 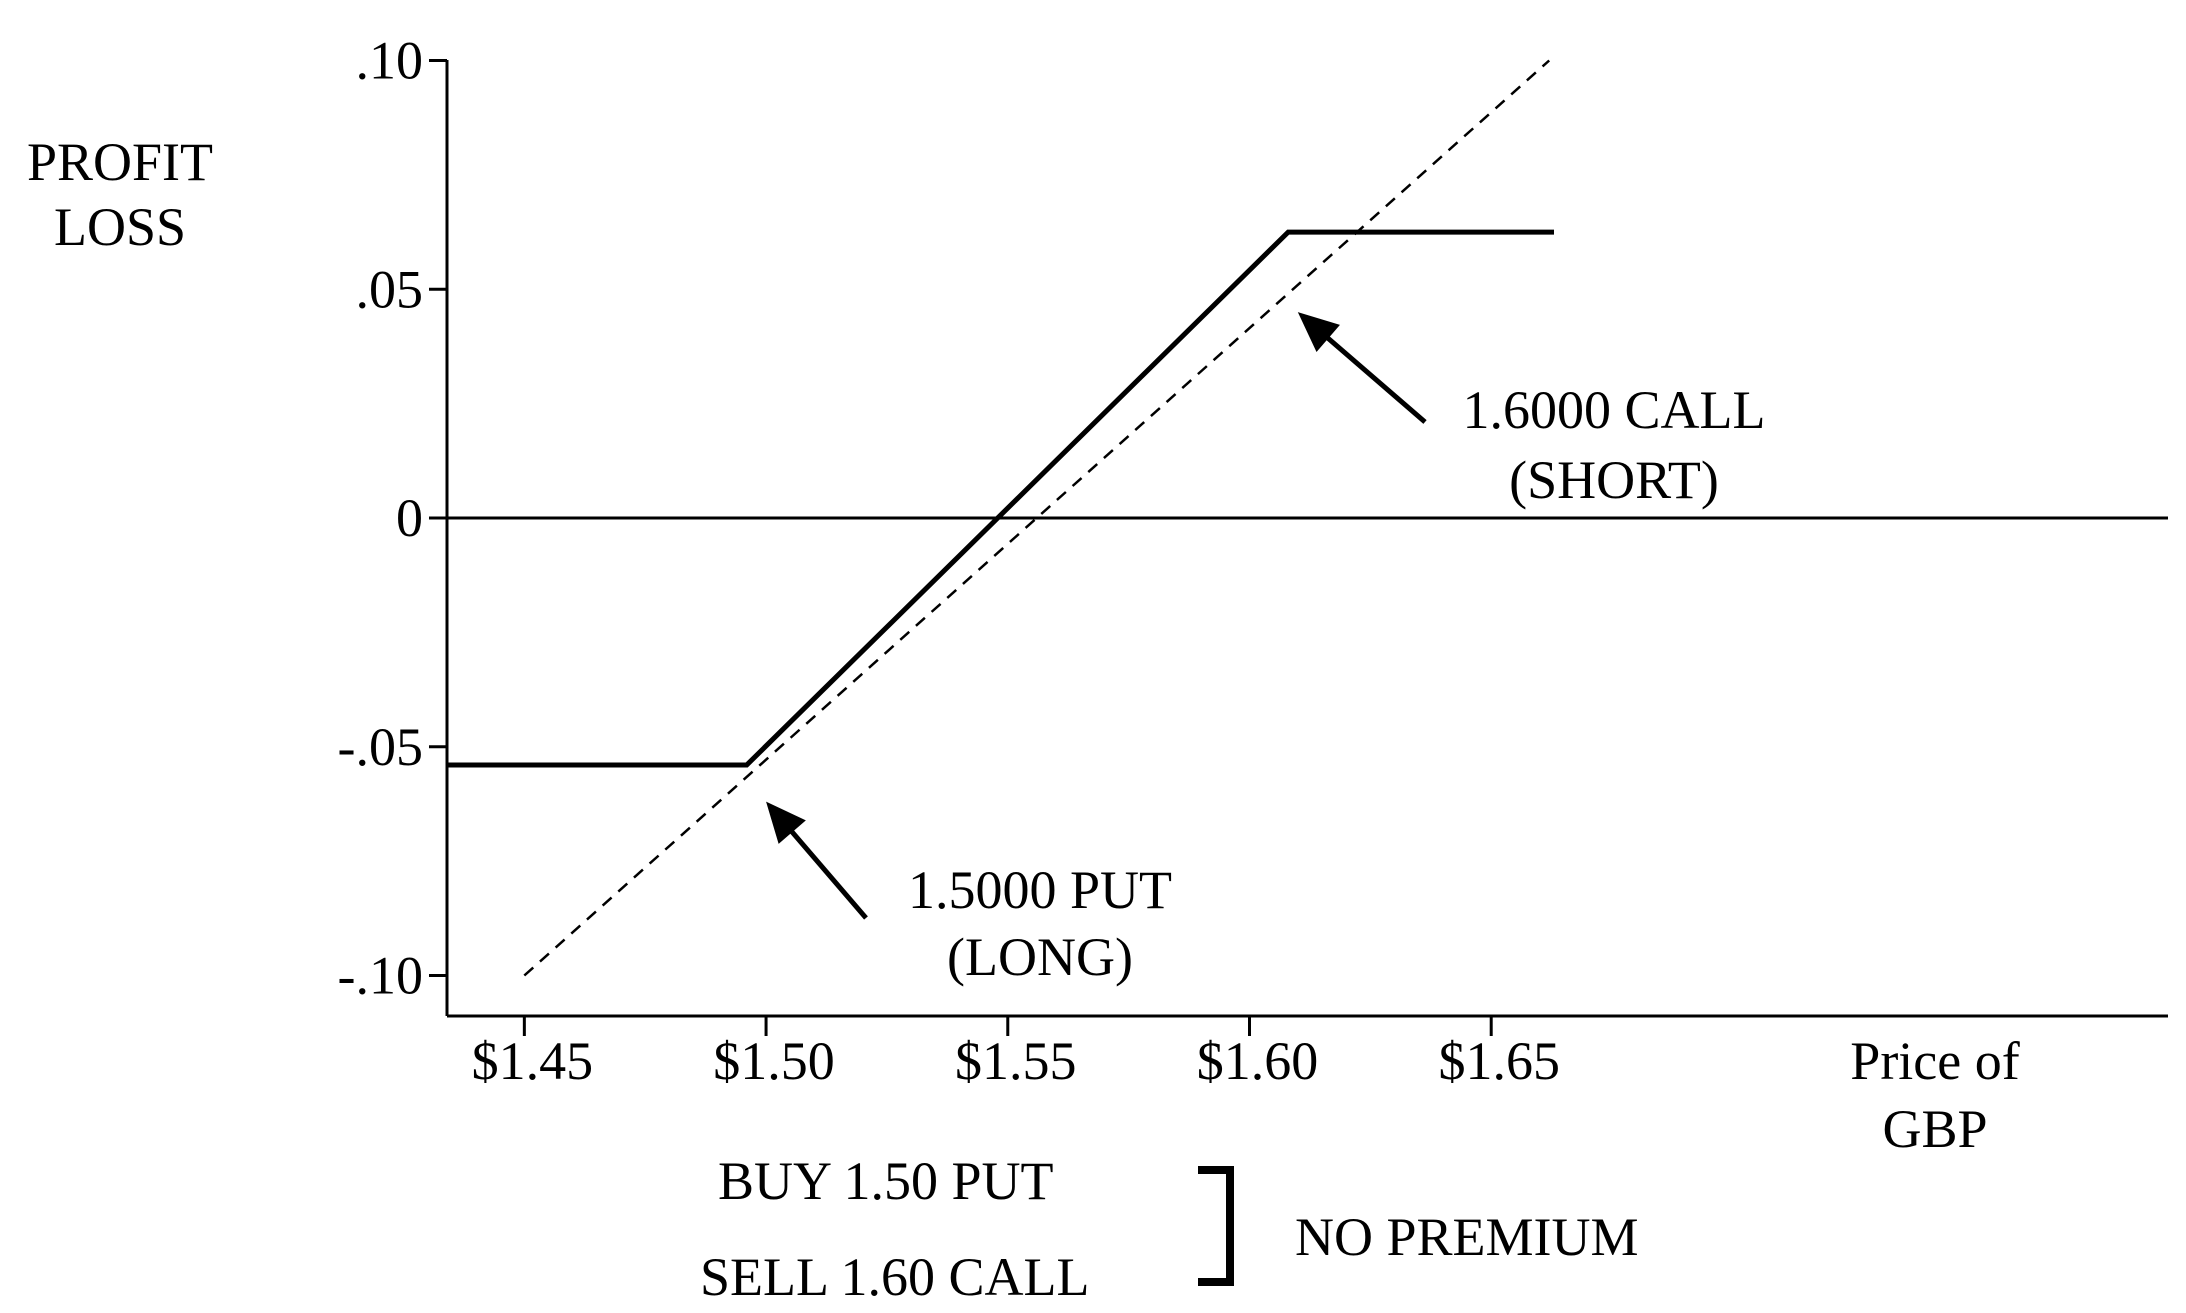 What do you see at coordinates (1040, 957) in the screenshot?
I see `put-annotation-line-2: (LONG)` at bounding box center [1040, 957].